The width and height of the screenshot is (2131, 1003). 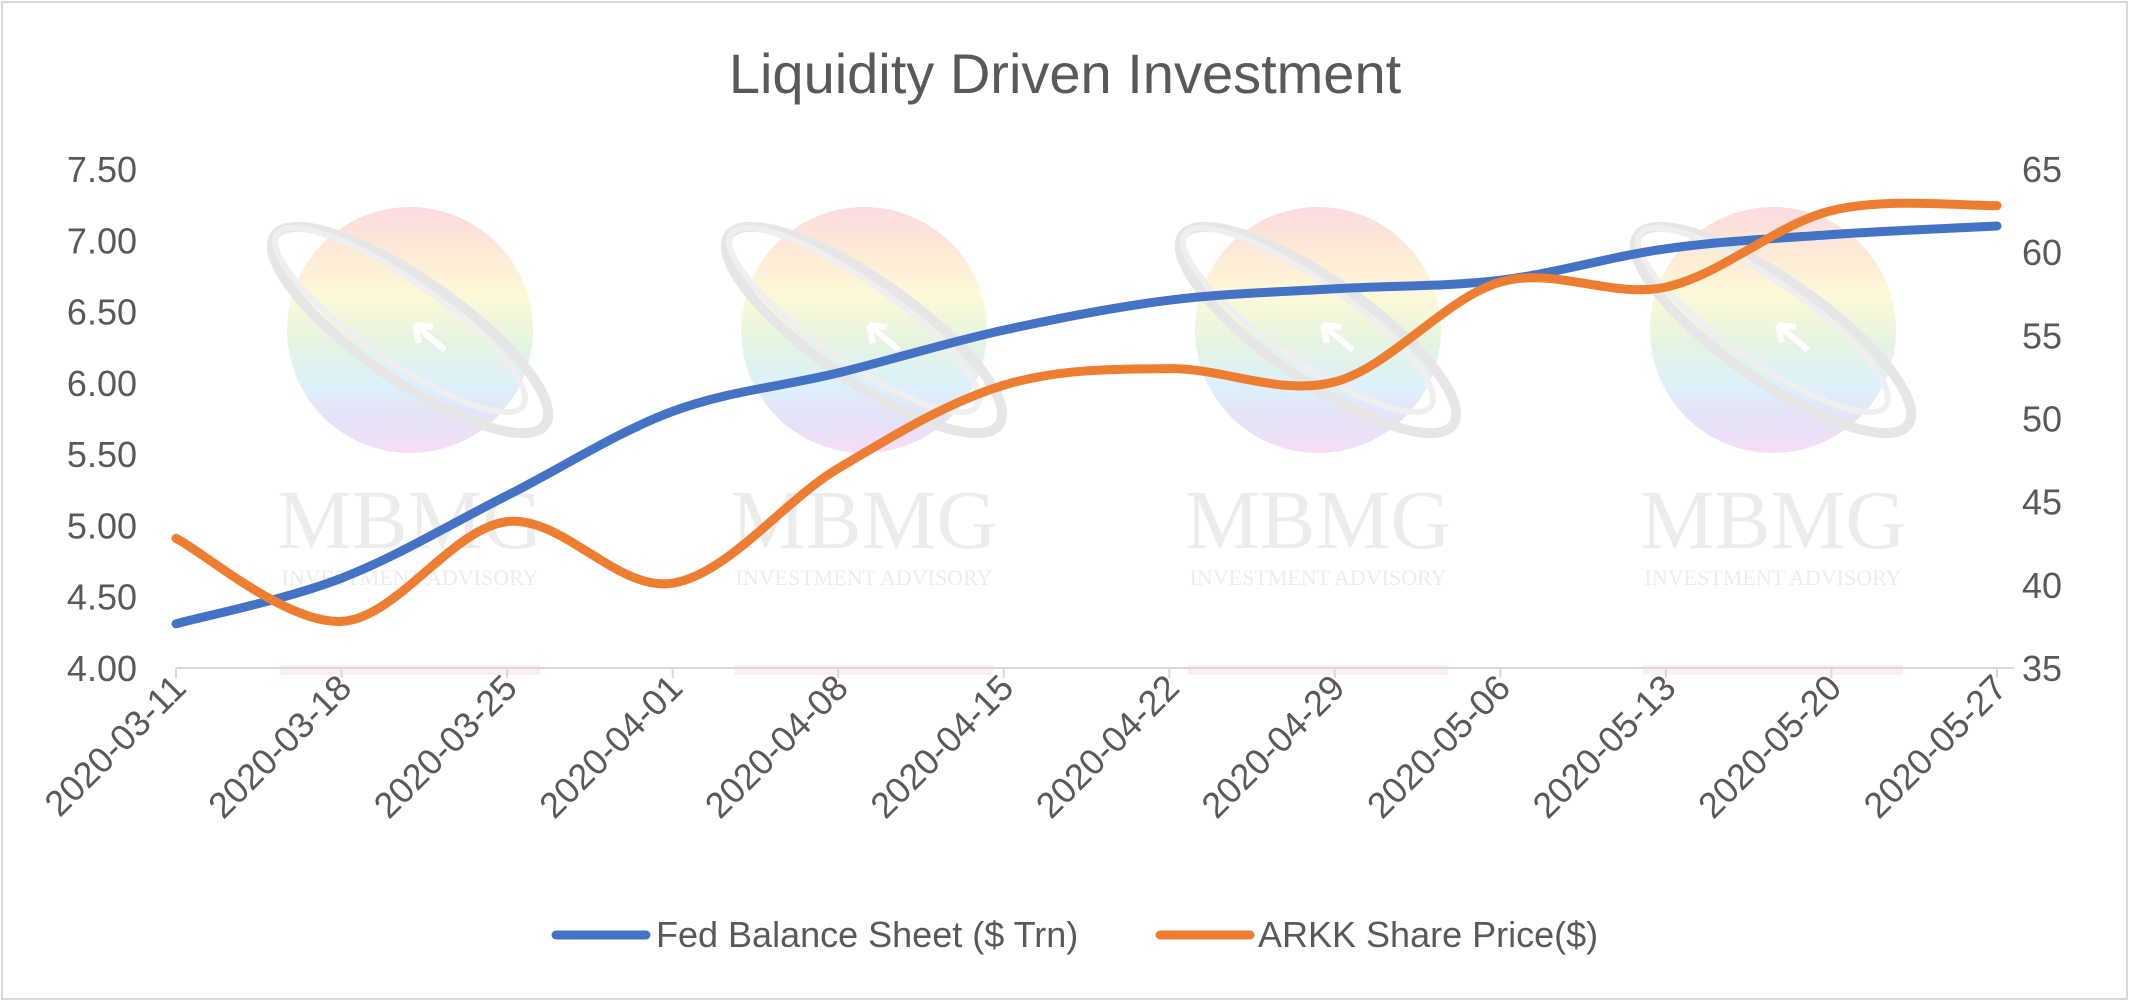 I want to click on legend-item: Fed Balance Sheet ($ Trn), so click(x=814, y=934).